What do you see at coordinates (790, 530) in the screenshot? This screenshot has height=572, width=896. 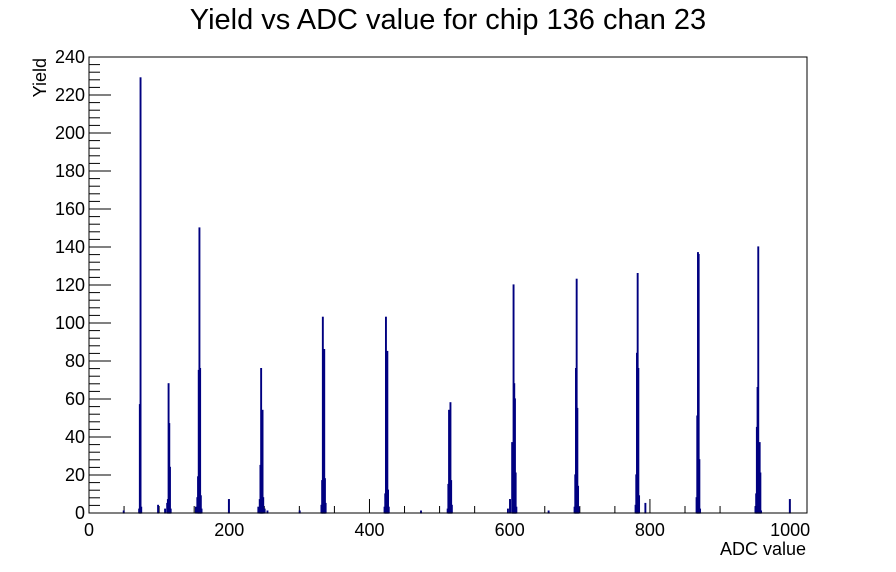 I see `x-tick-label: 1000` at bounding box center [790, 530].